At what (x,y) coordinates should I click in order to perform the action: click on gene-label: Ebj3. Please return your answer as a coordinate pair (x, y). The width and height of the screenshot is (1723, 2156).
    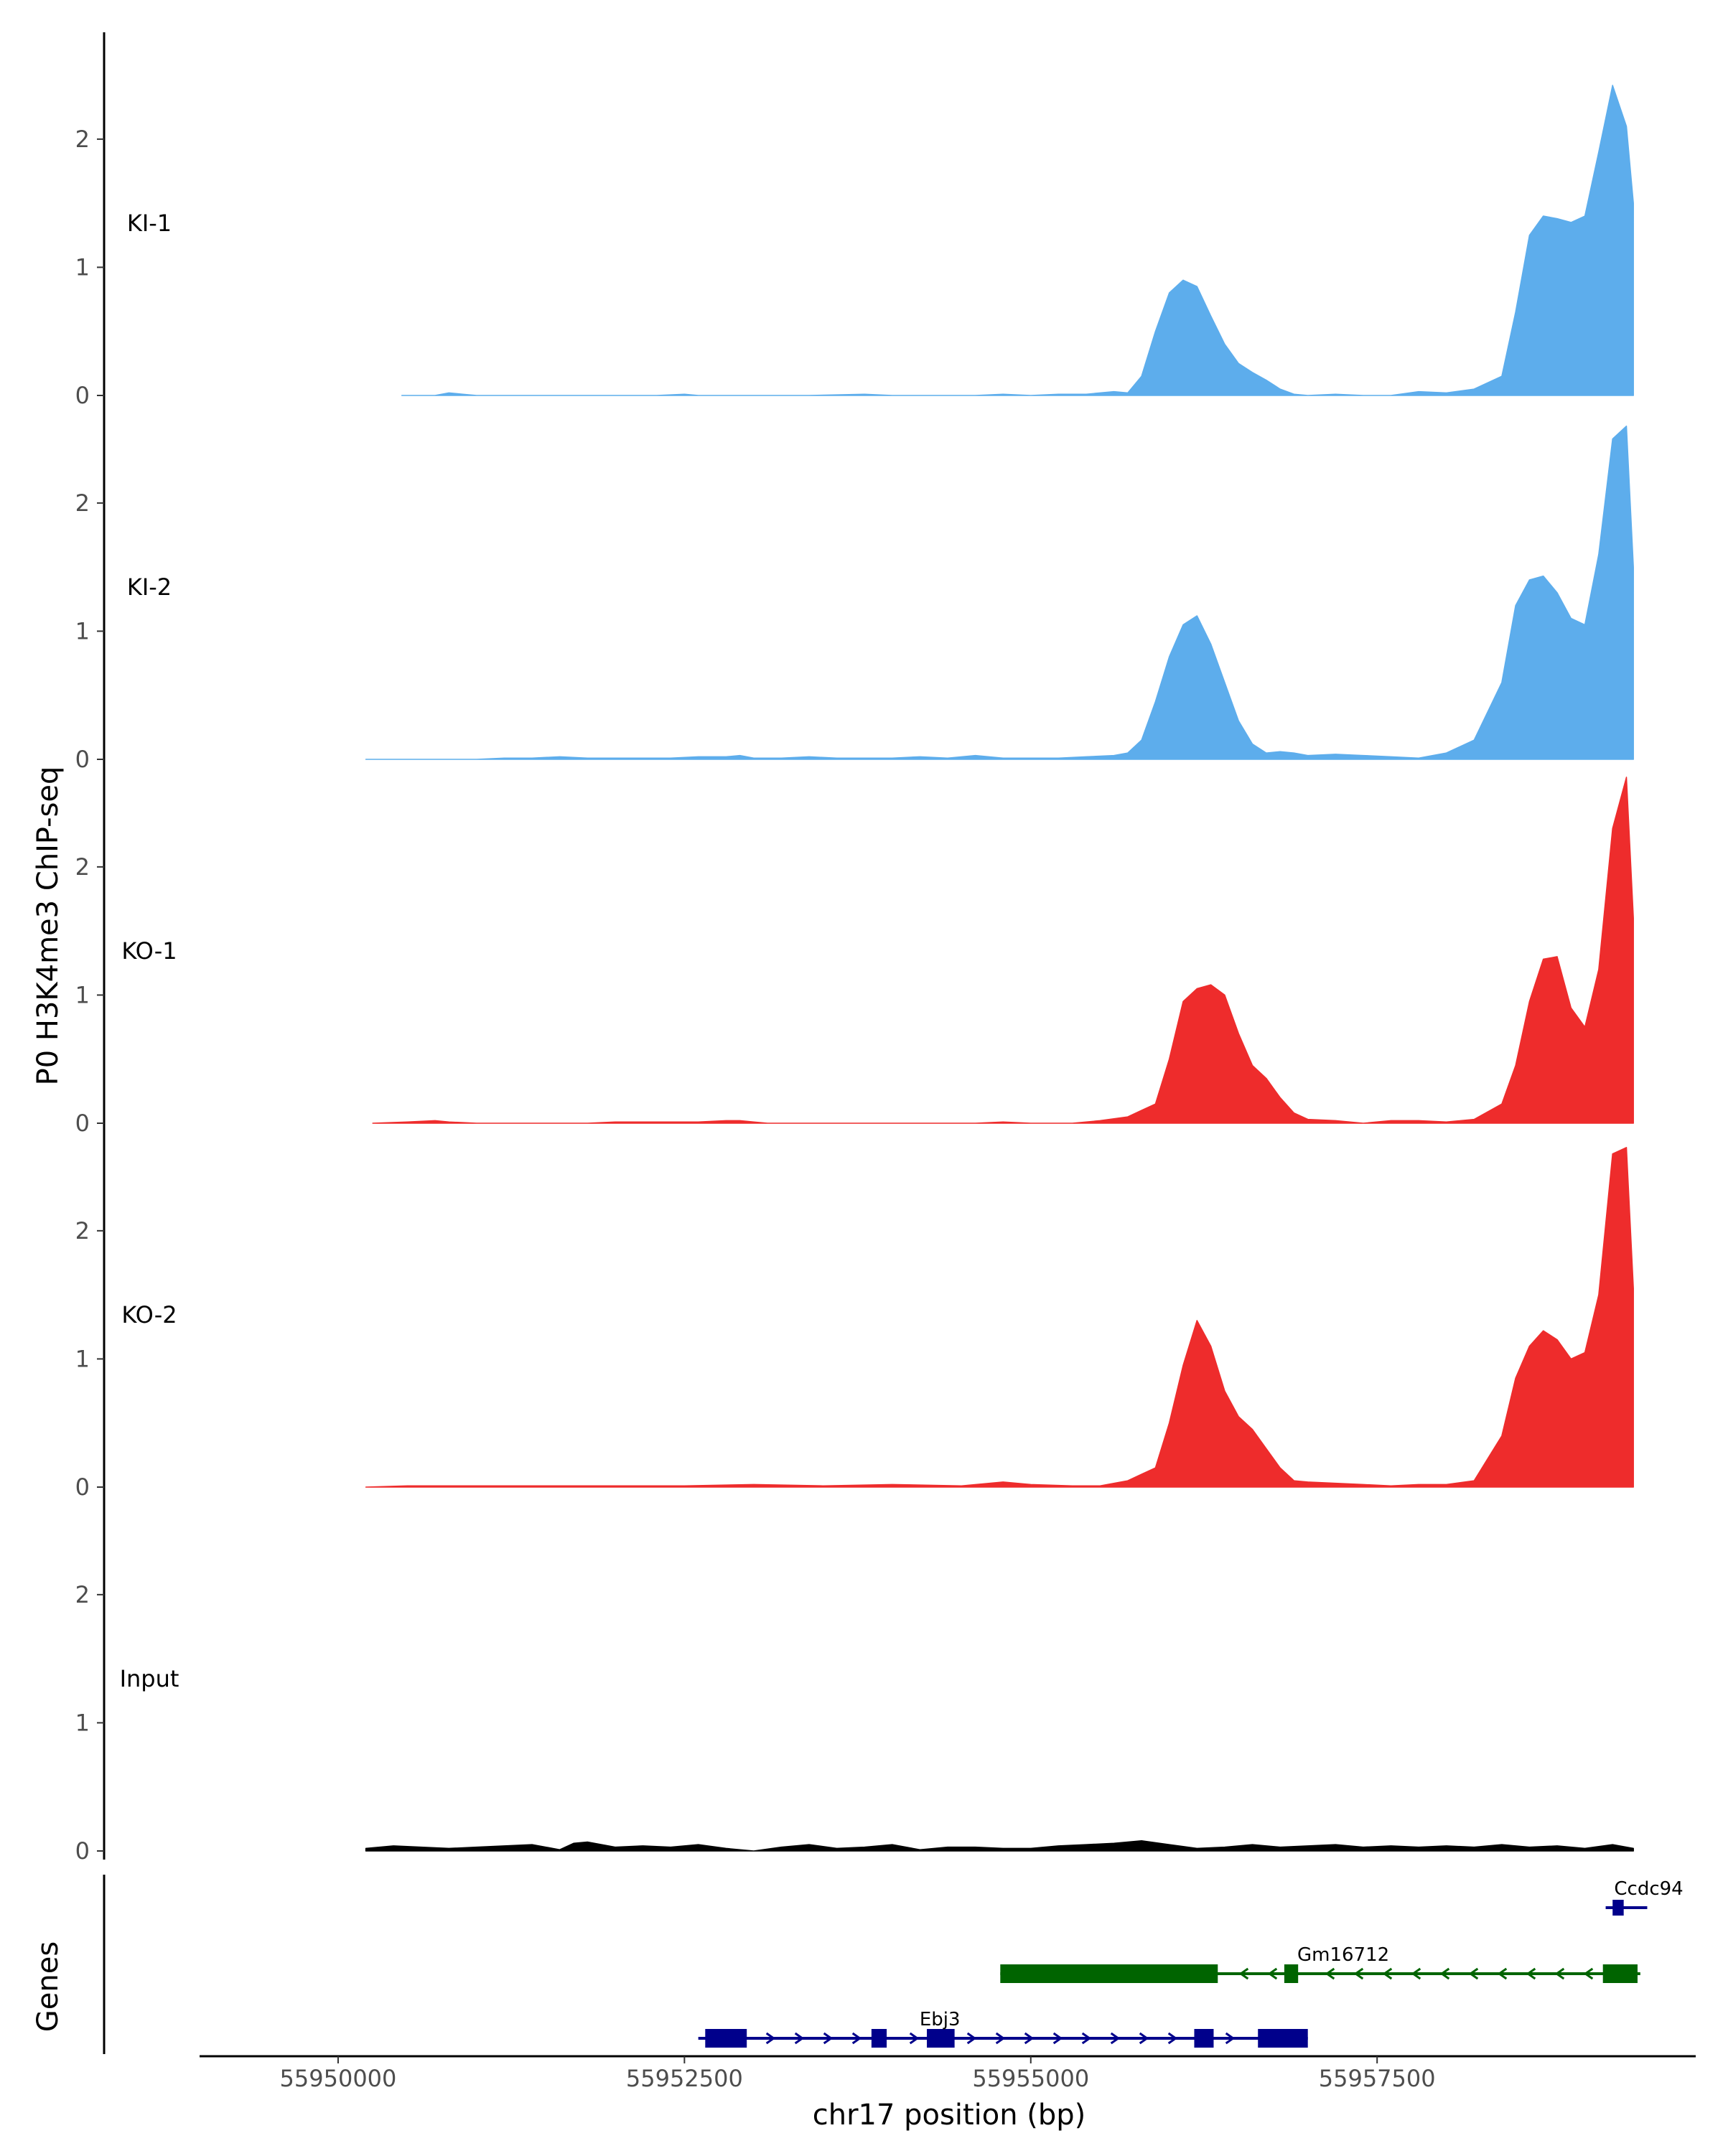
    Looking at the image, I should click on (940, 2019).